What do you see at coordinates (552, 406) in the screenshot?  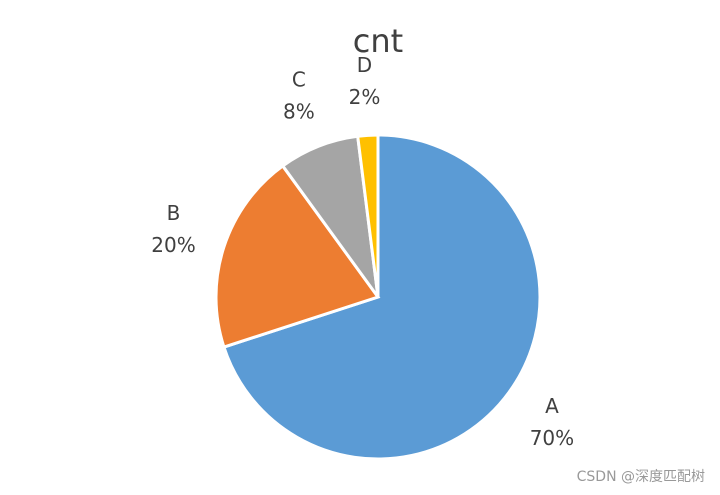 I see `slice-category-label: A` at bounding box center [552, 406].